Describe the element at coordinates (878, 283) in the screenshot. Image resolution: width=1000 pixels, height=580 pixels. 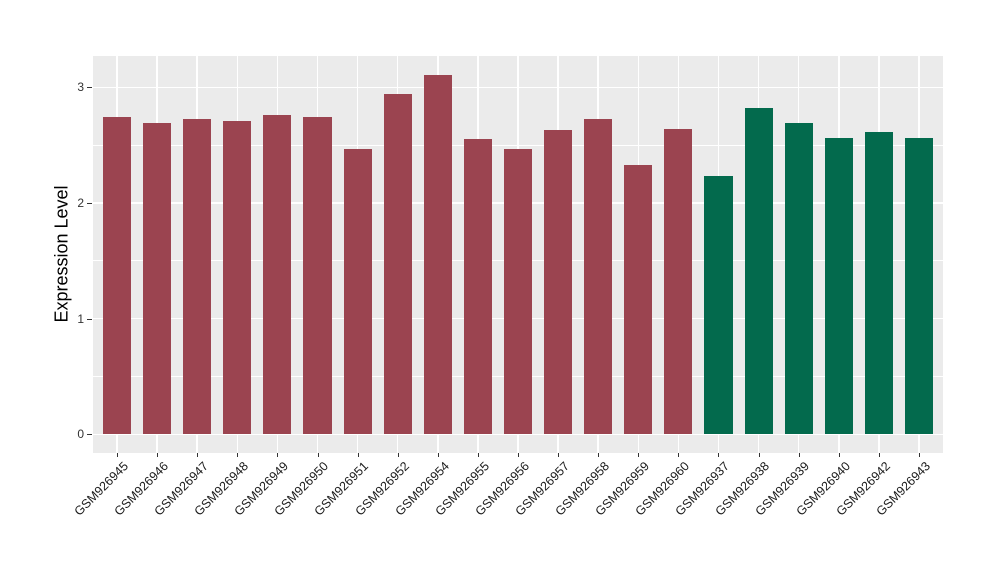
I see `bar-GSM926942` at that location.